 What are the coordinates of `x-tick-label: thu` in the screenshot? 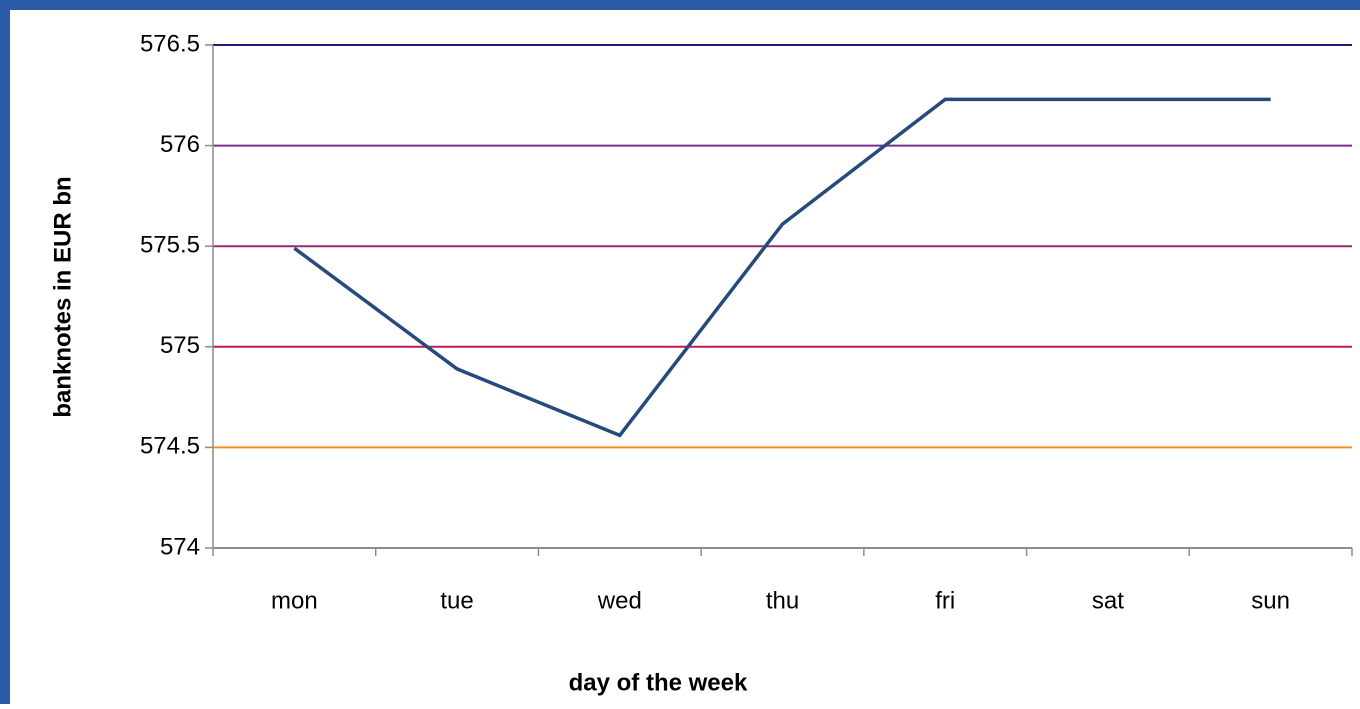 It's located at (782, 600).